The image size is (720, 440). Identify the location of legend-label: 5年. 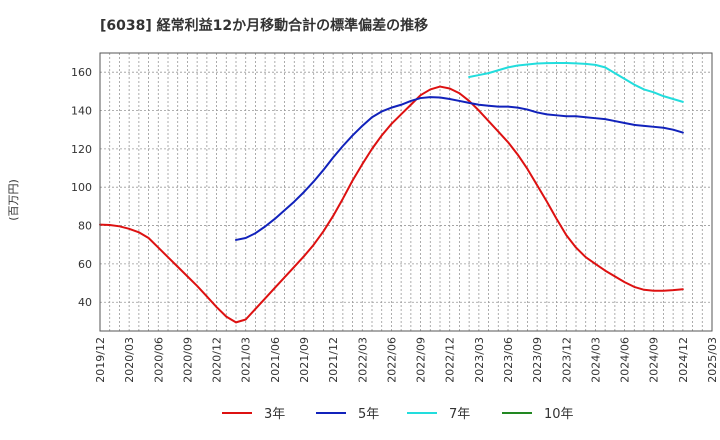
(368, 414).